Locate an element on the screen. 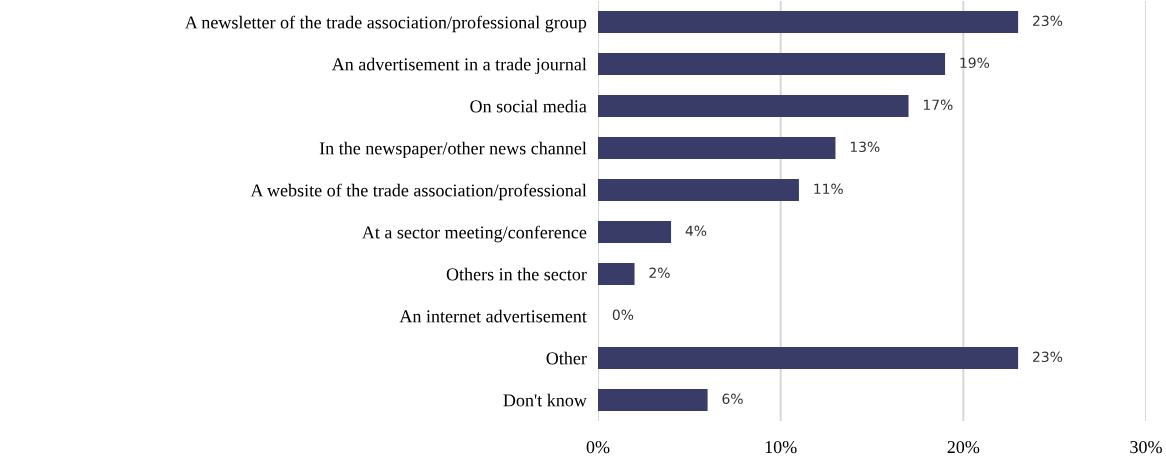 The height and width of the screenshot is (461, 1166). data-label: 2% is located at coordinates (659, 273).